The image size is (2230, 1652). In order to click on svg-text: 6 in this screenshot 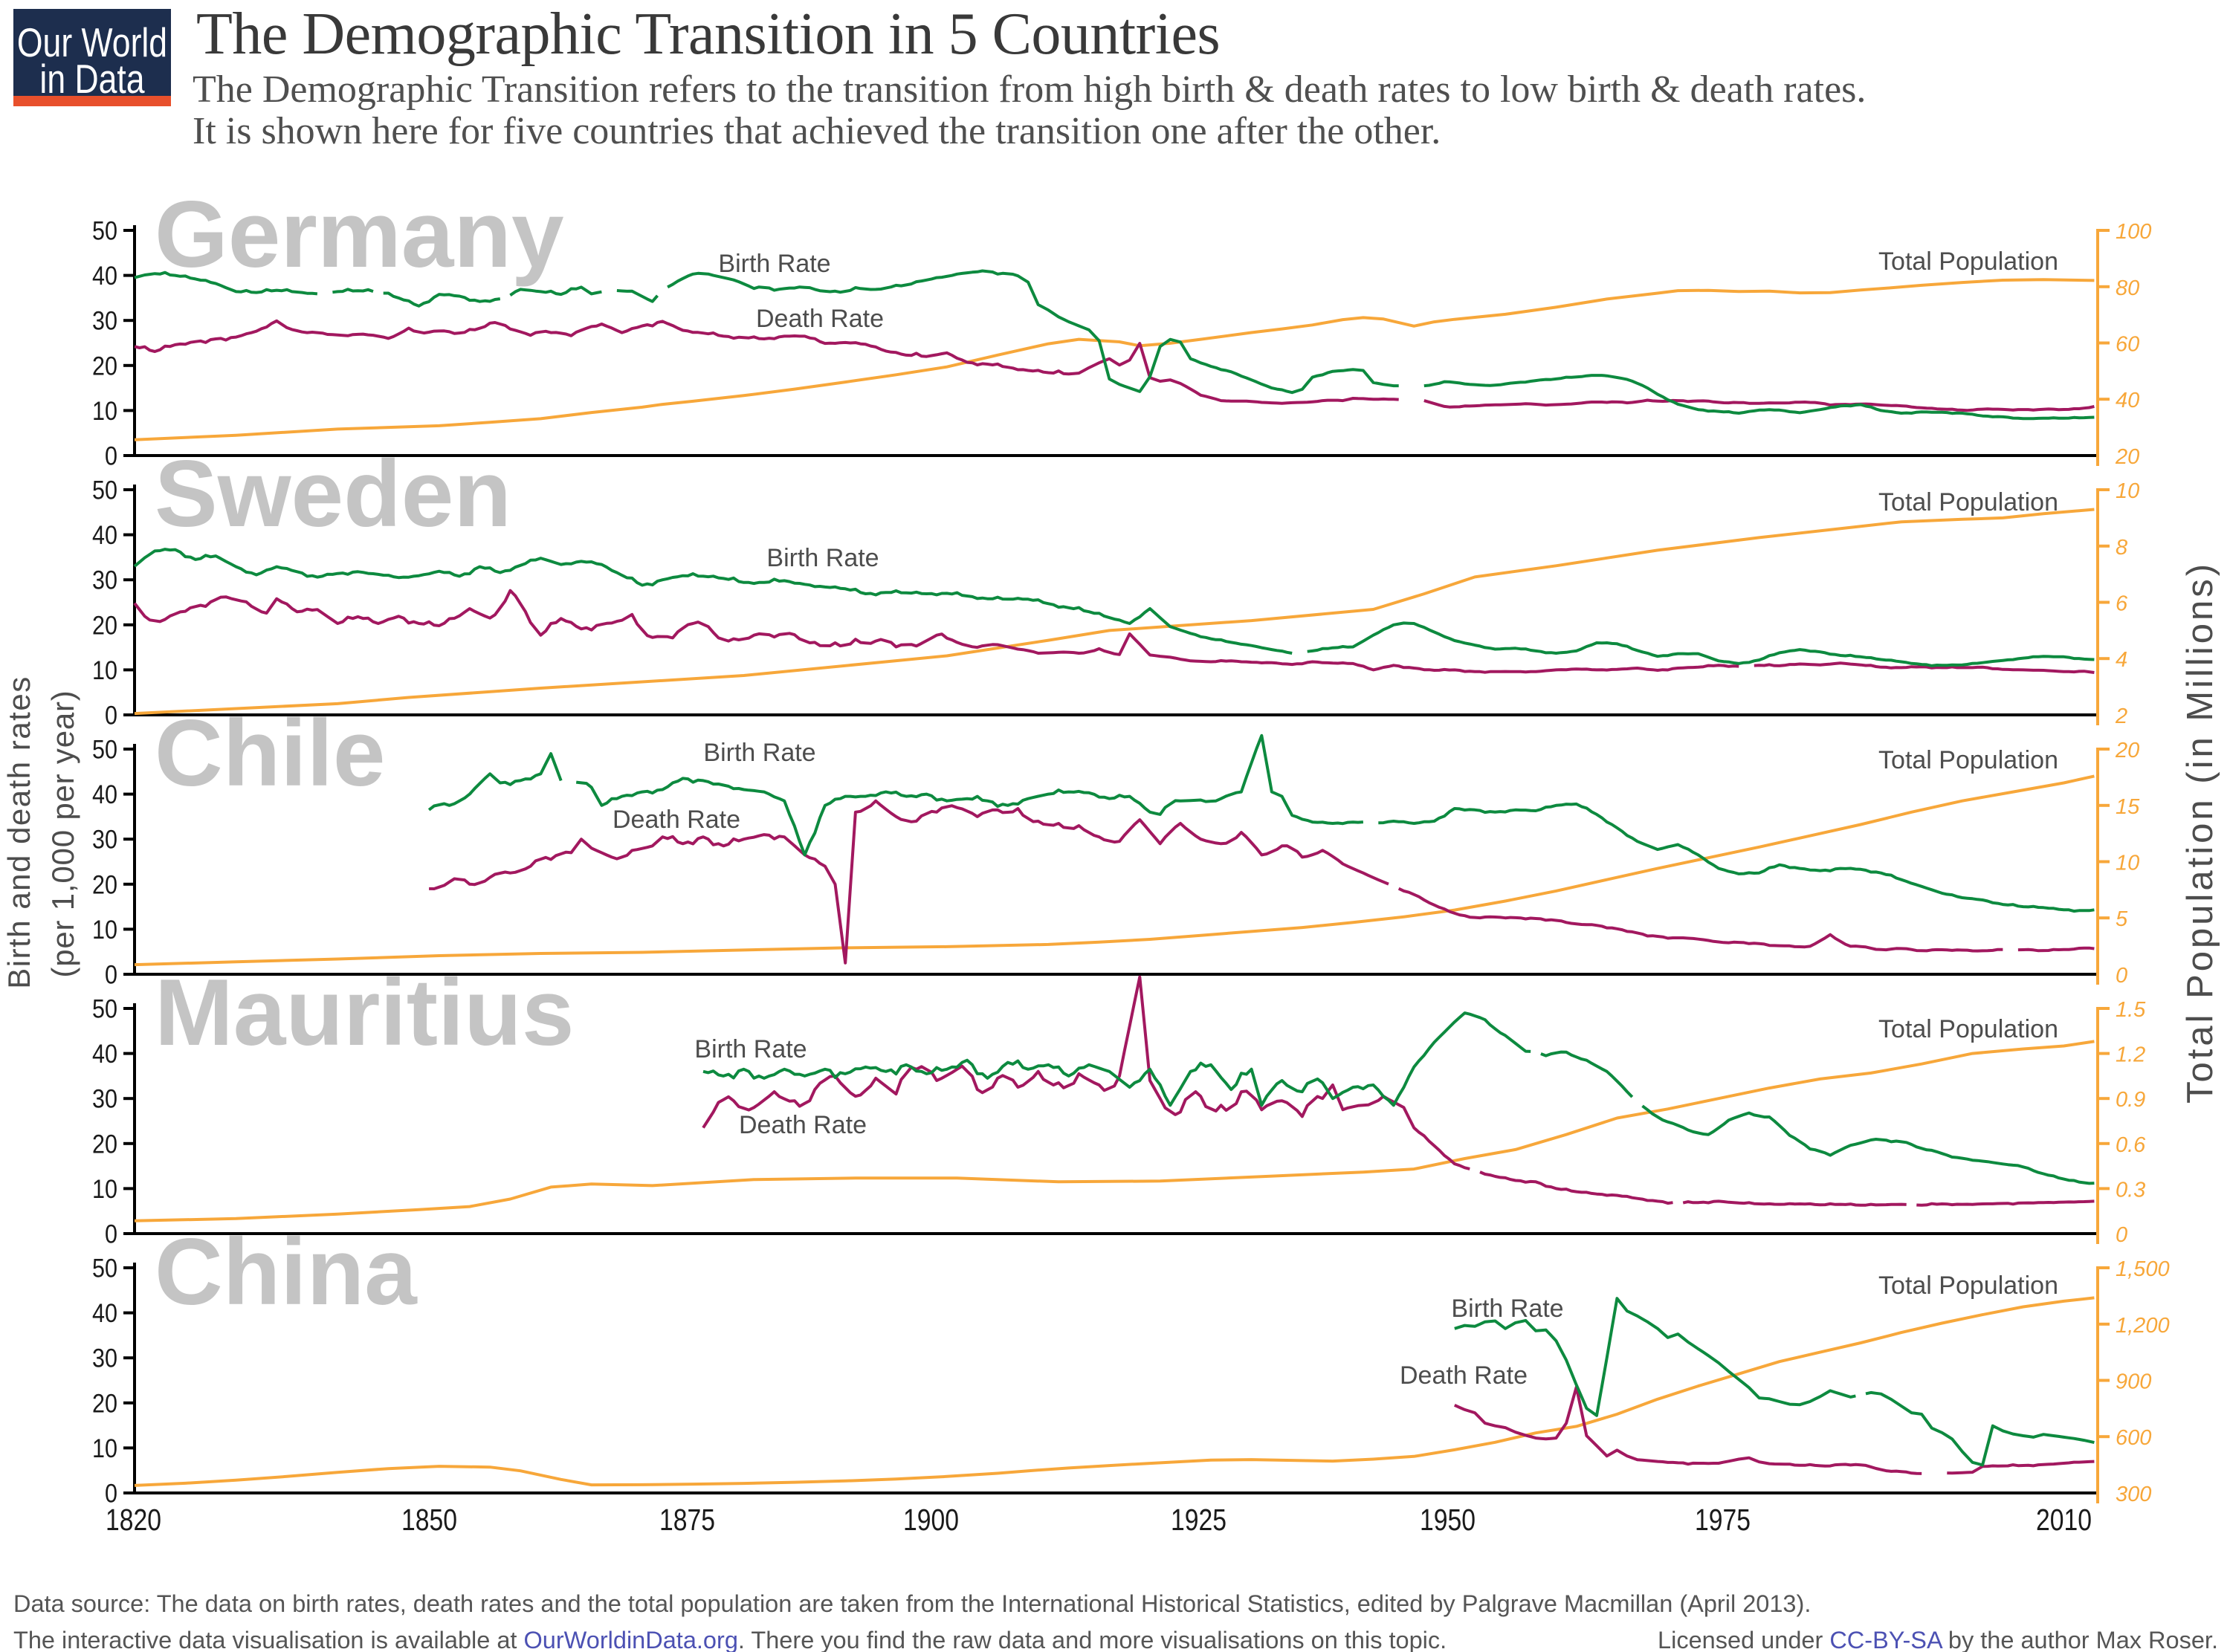, I will do `click(2122, 604)`.